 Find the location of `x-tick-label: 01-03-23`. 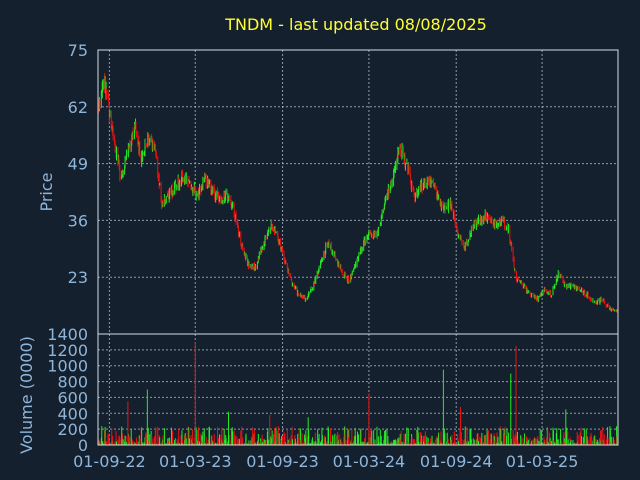

x-tick-label: 01-03-23 is located at coordinates (195, 461).